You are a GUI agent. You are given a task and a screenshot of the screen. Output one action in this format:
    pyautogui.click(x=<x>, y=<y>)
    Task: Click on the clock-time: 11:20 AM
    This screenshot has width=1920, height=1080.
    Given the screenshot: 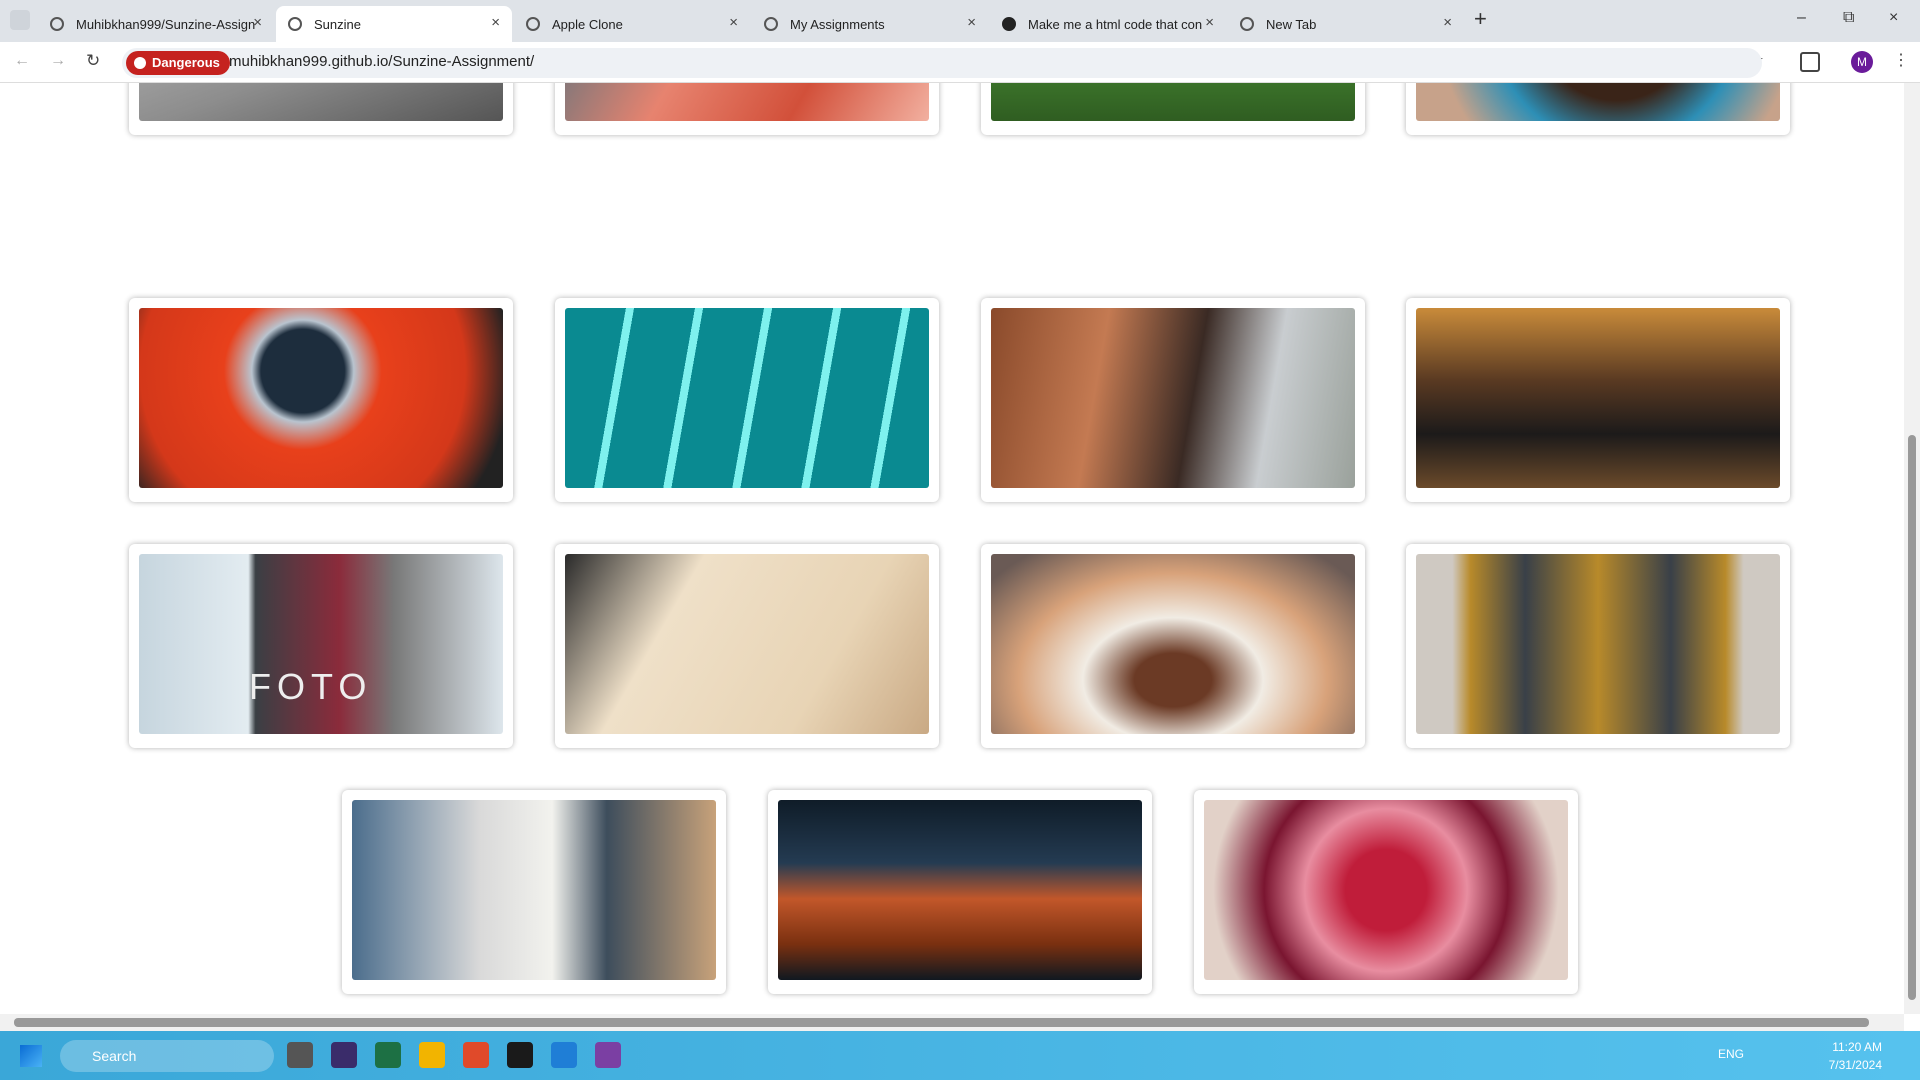 What is the action you would take?
    pyautogui.click(x=1857, y=1047)
    